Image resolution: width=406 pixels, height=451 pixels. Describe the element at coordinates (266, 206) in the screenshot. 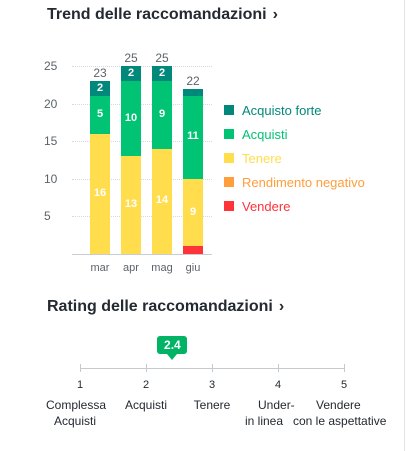

I see `legend-label: Vendere` at that location.